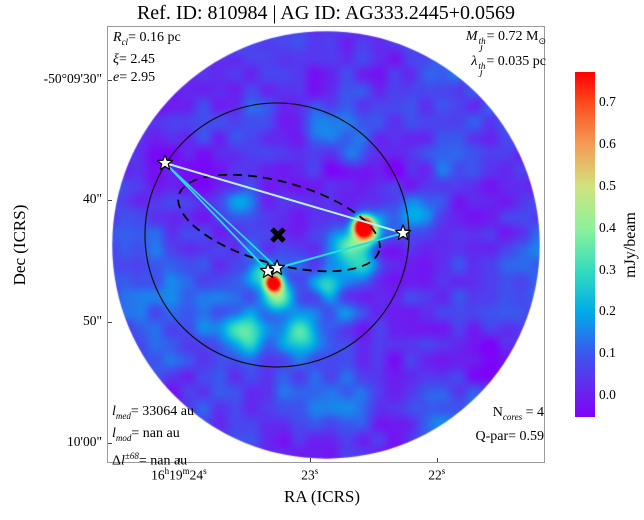 The image size is (644, 520). I want to click on annotation-line-e: e= 2.95, so click(147, 78).